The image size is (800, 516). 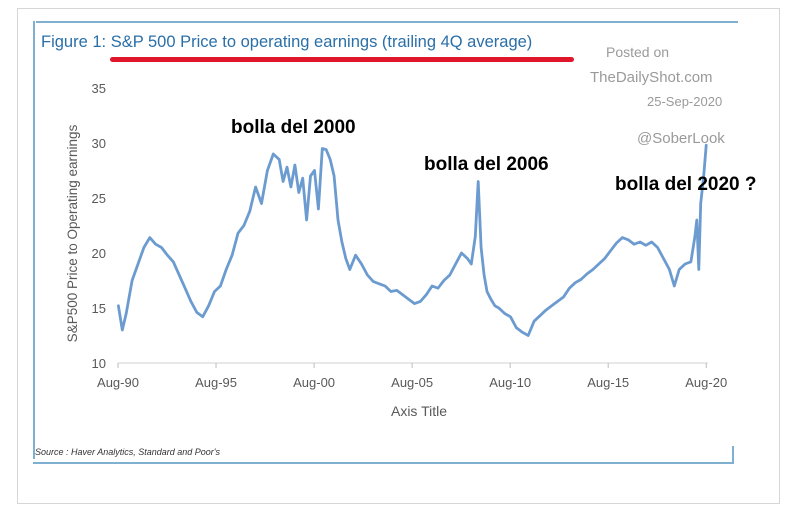 What do you see at coordinates (99, 143) in the screenshot?
I see `y-tick-label: 30` at bounding box center [99, 143].